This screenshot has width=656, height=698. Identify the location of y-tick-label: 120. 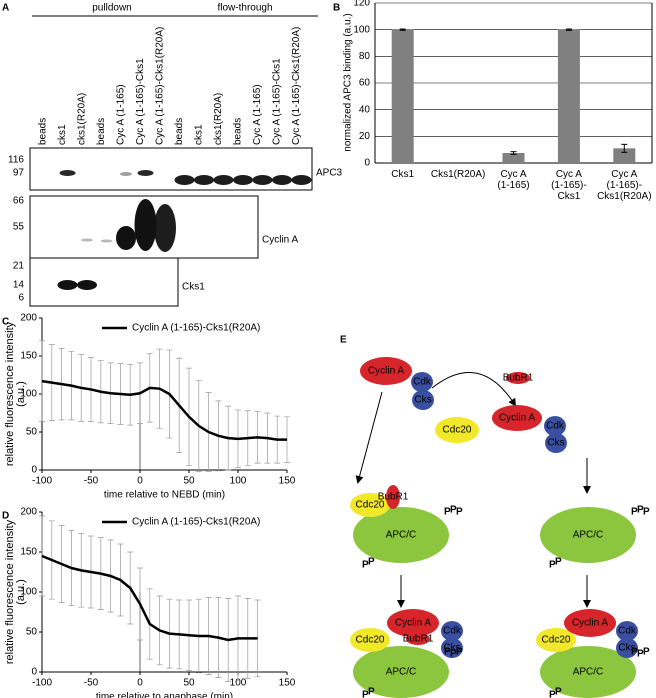
(361, 4).